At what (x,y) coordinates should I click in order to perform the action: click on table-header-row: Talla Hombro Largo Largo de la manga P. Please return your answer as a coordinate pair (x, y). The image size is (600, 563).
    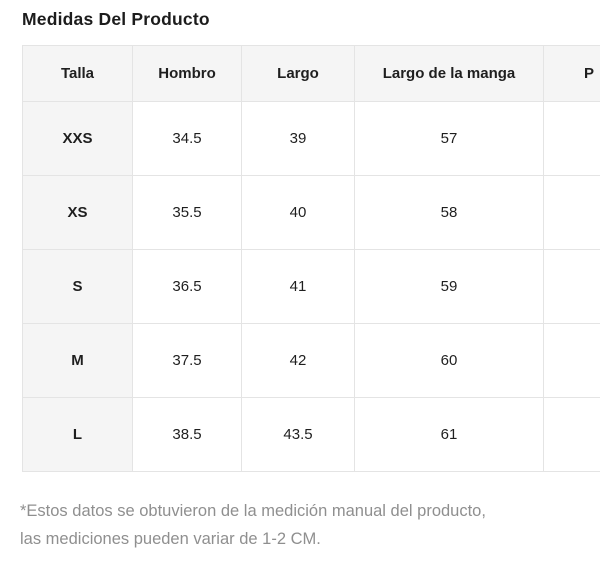
    Looking at the image, I should click on (311, 73).